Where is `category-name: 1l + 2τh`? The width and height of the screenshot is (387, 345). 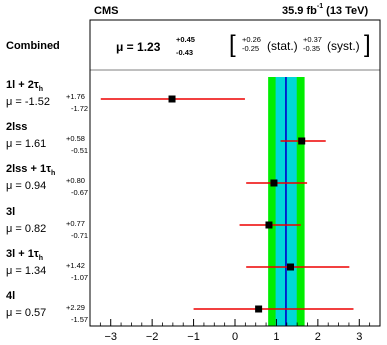
category-name: 1l + 2τh is located at coordinates (25, 86).